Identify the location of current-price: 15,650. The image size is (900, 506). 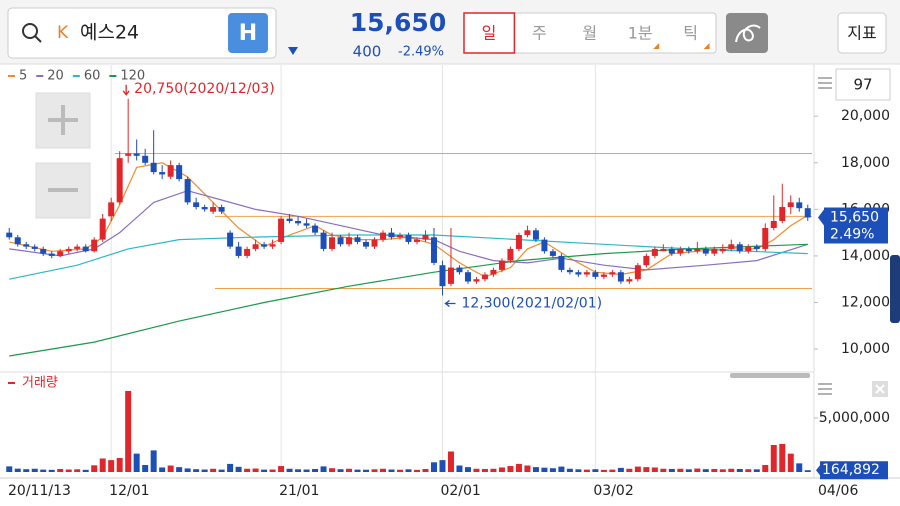
(398, 22).